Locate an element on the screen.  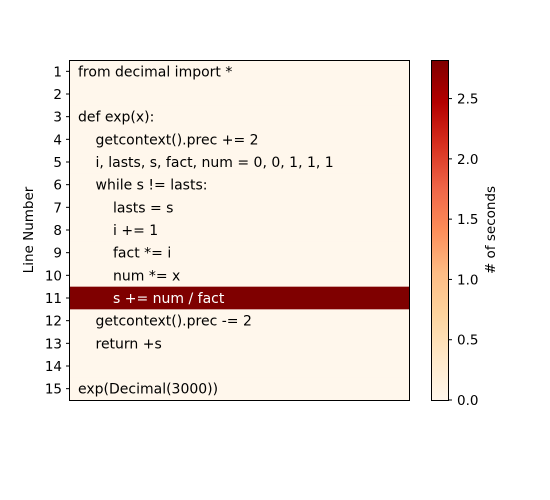
code-line-13: return +s is located at coordinates (129, 344).